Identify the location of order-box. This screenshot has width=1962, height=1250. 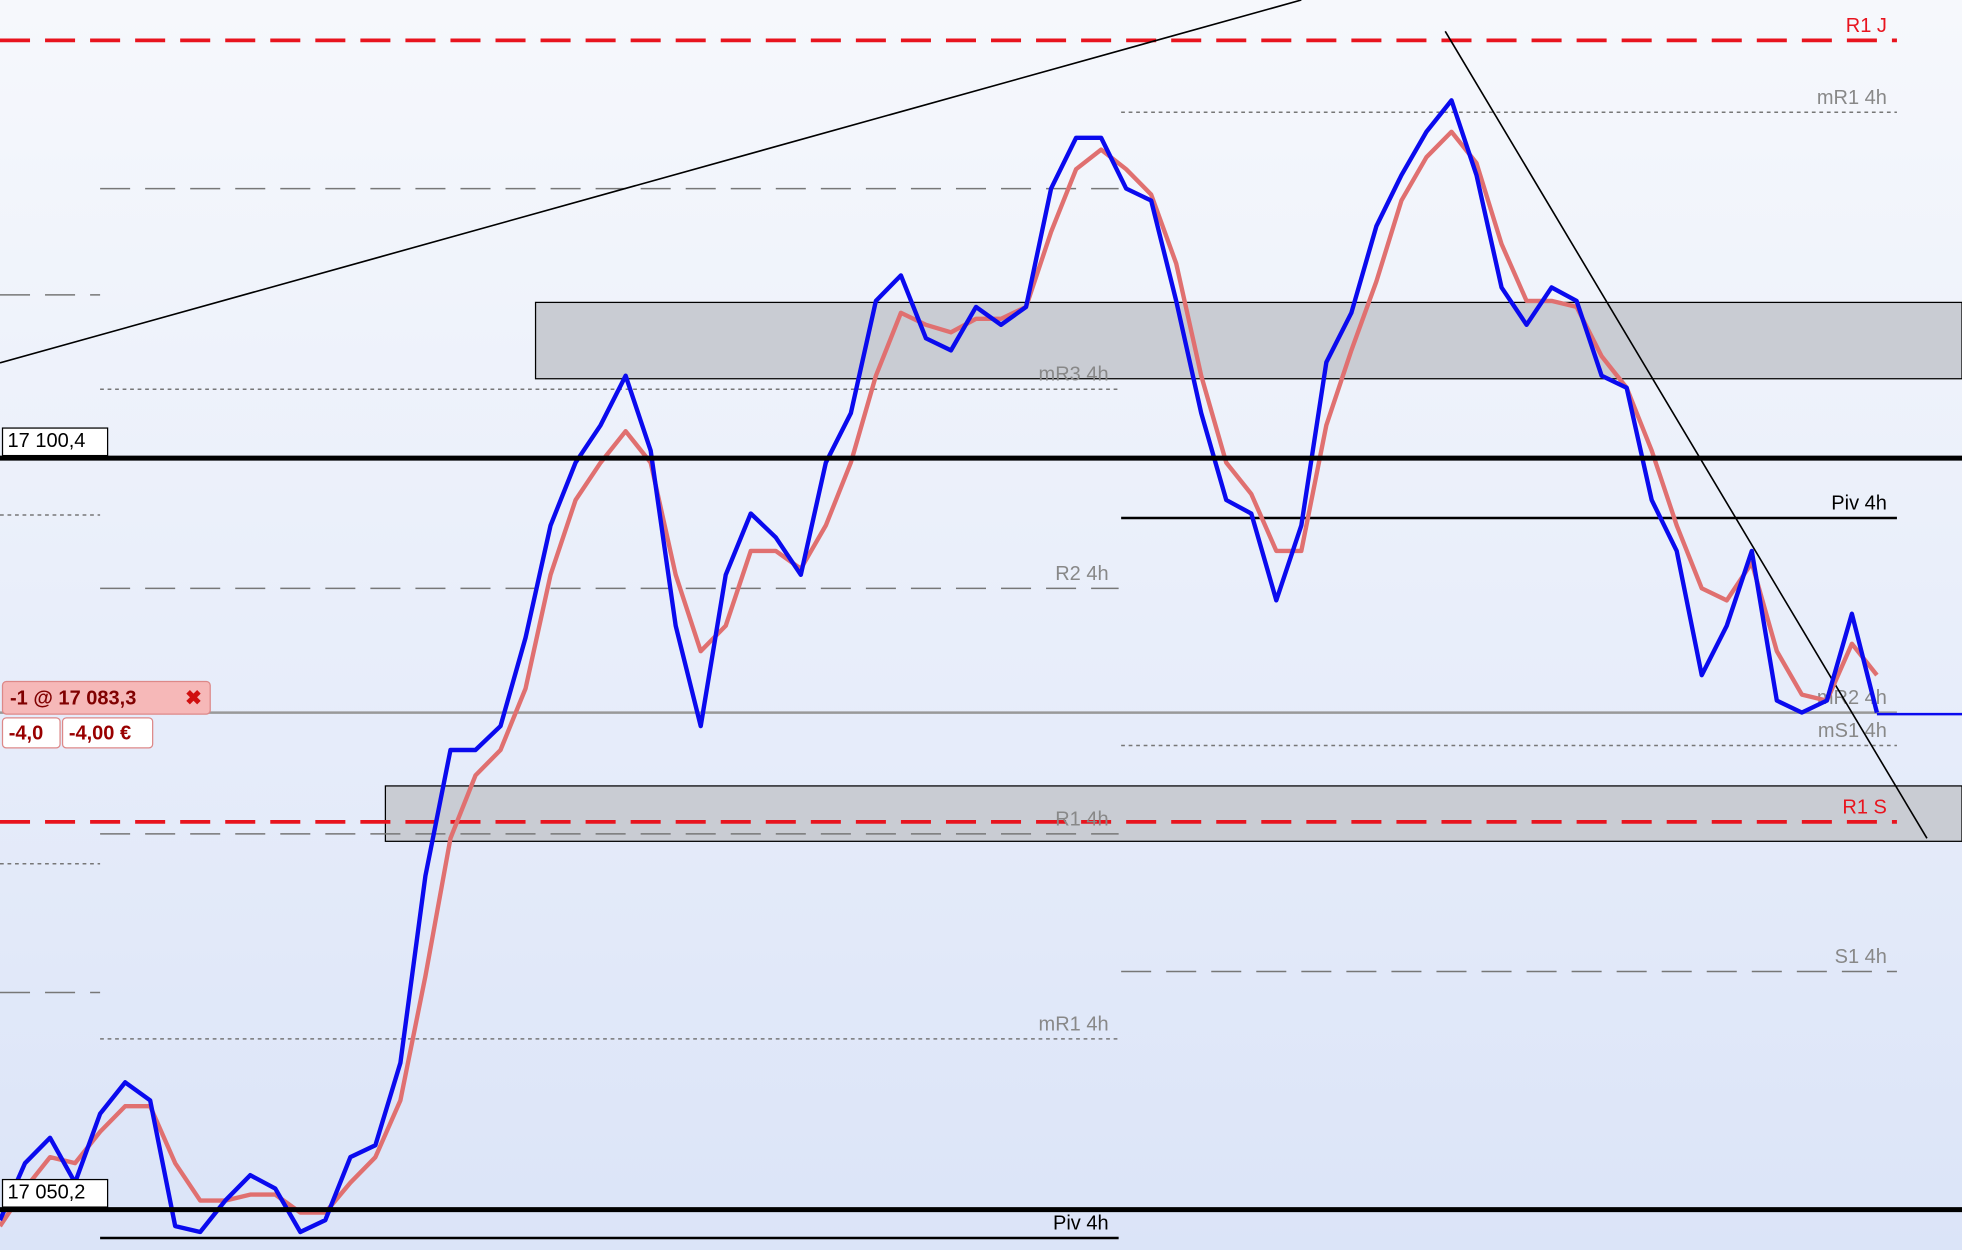
(106, 697).